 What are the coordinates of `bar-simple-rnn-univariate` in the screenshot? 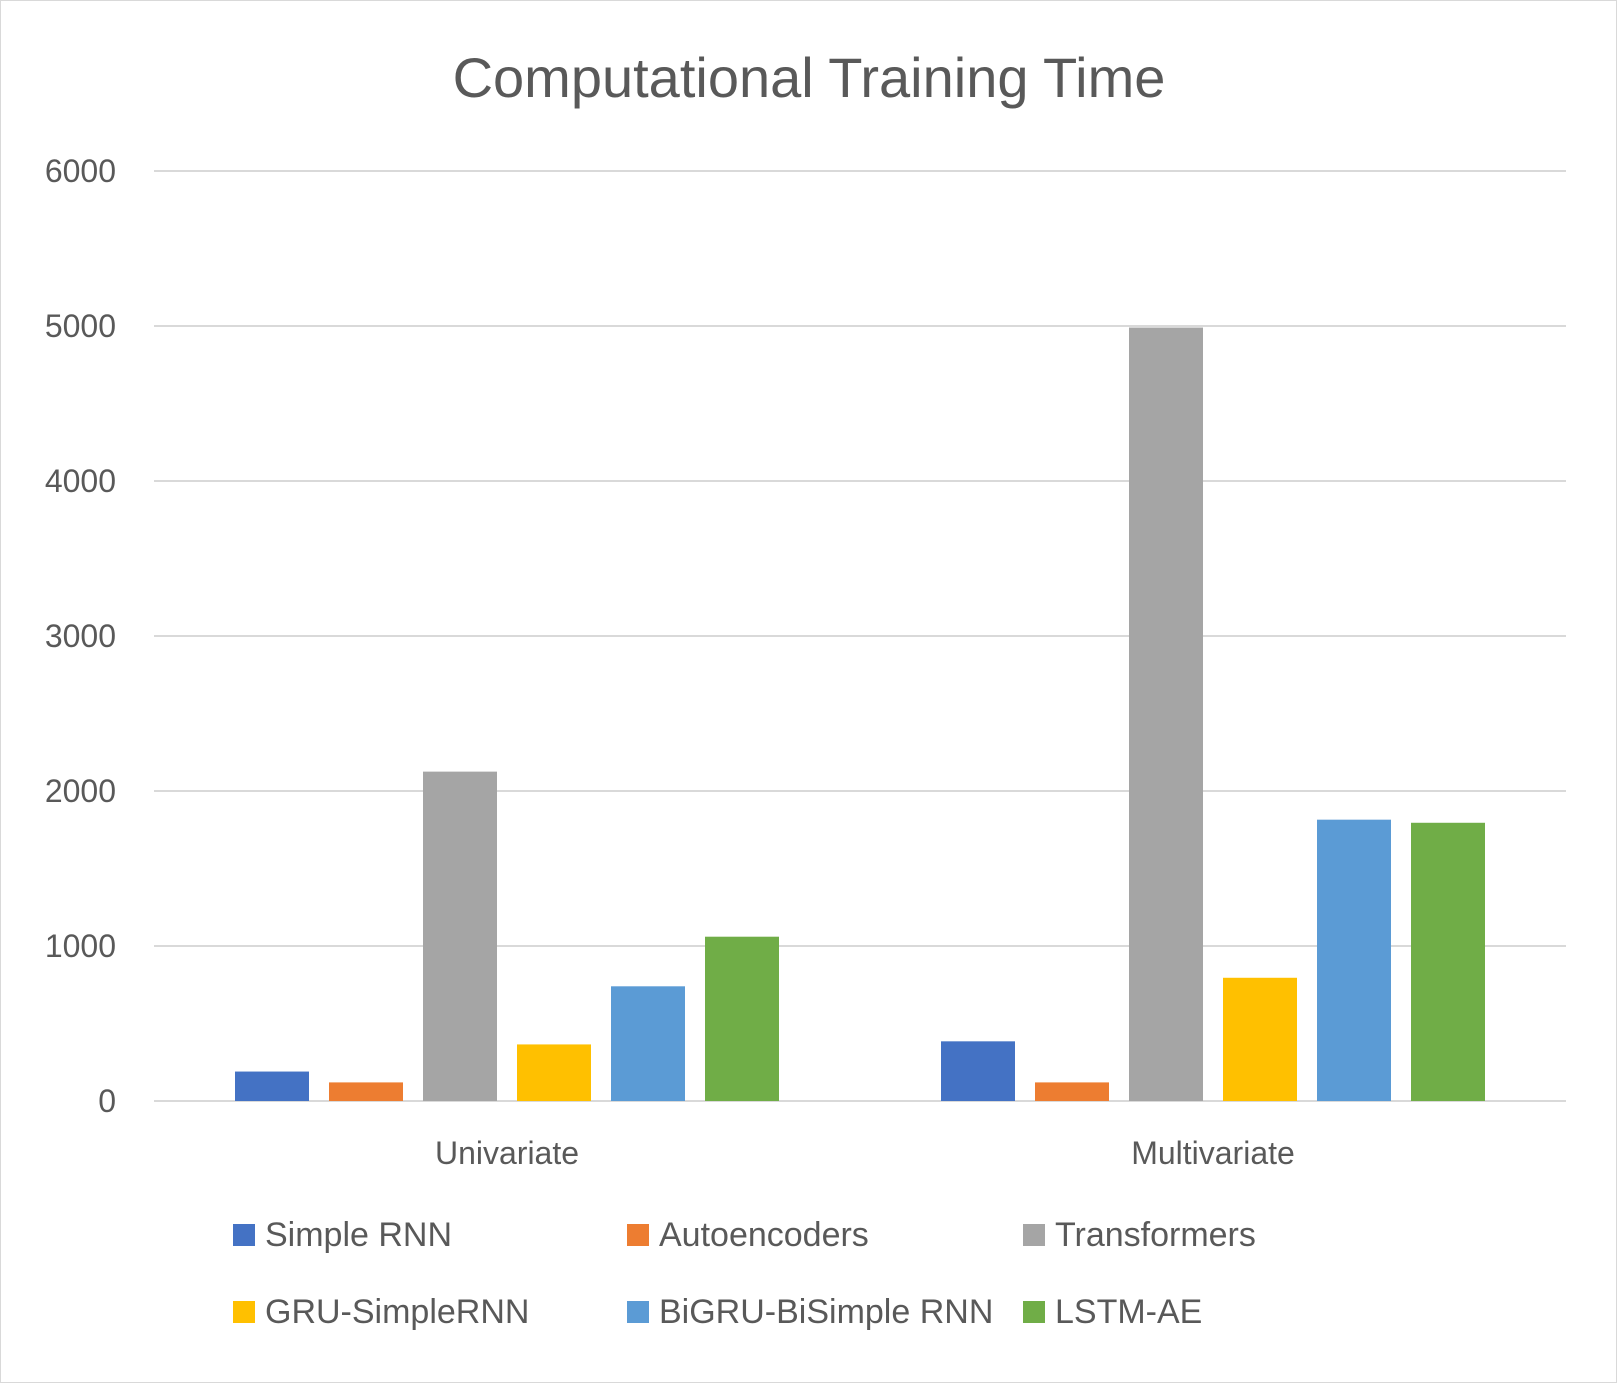 It's located at (272, 1086).